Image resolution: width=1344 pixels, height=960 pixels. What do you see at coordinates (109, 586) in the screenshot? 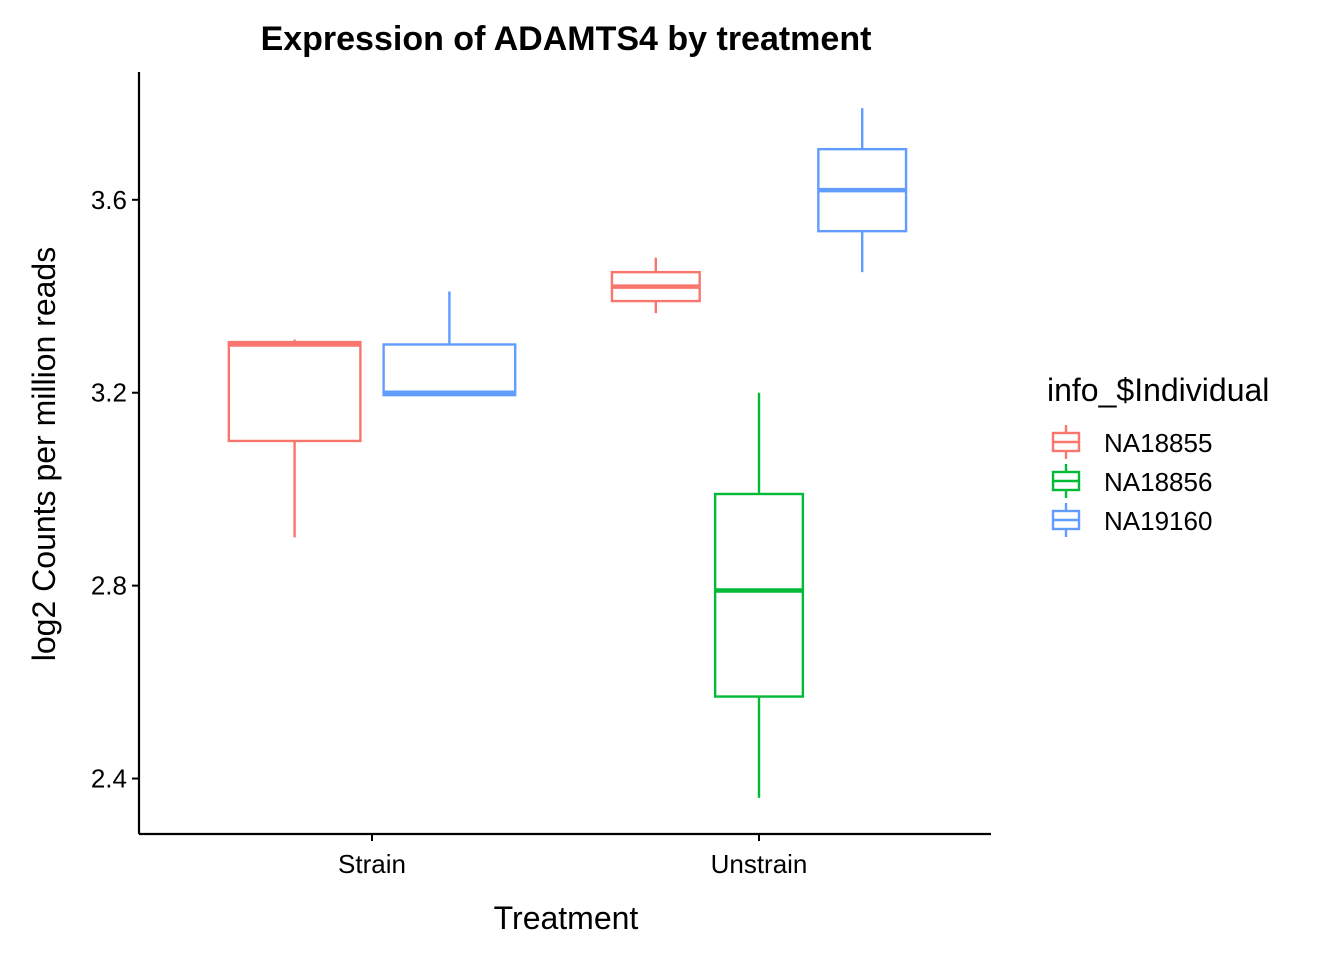
I see `y-tick-label: 2.8` at bounding box center [109, 586].